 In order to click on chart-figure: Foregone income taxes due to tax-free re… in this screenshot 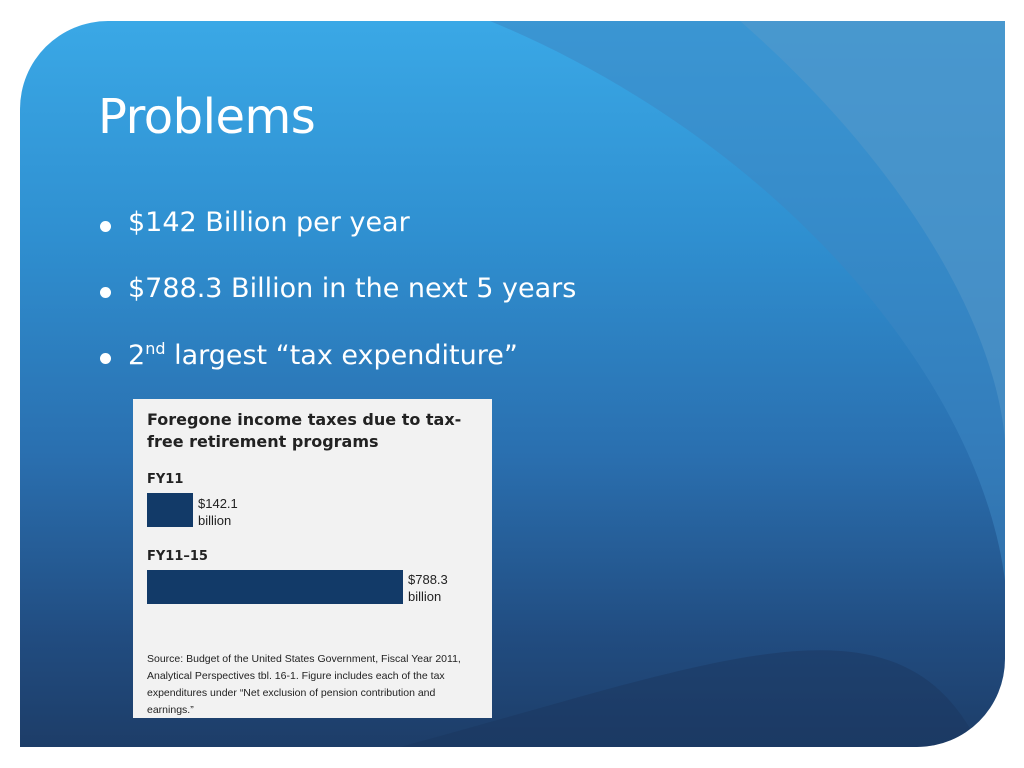, I will do `click(312, 558)`.